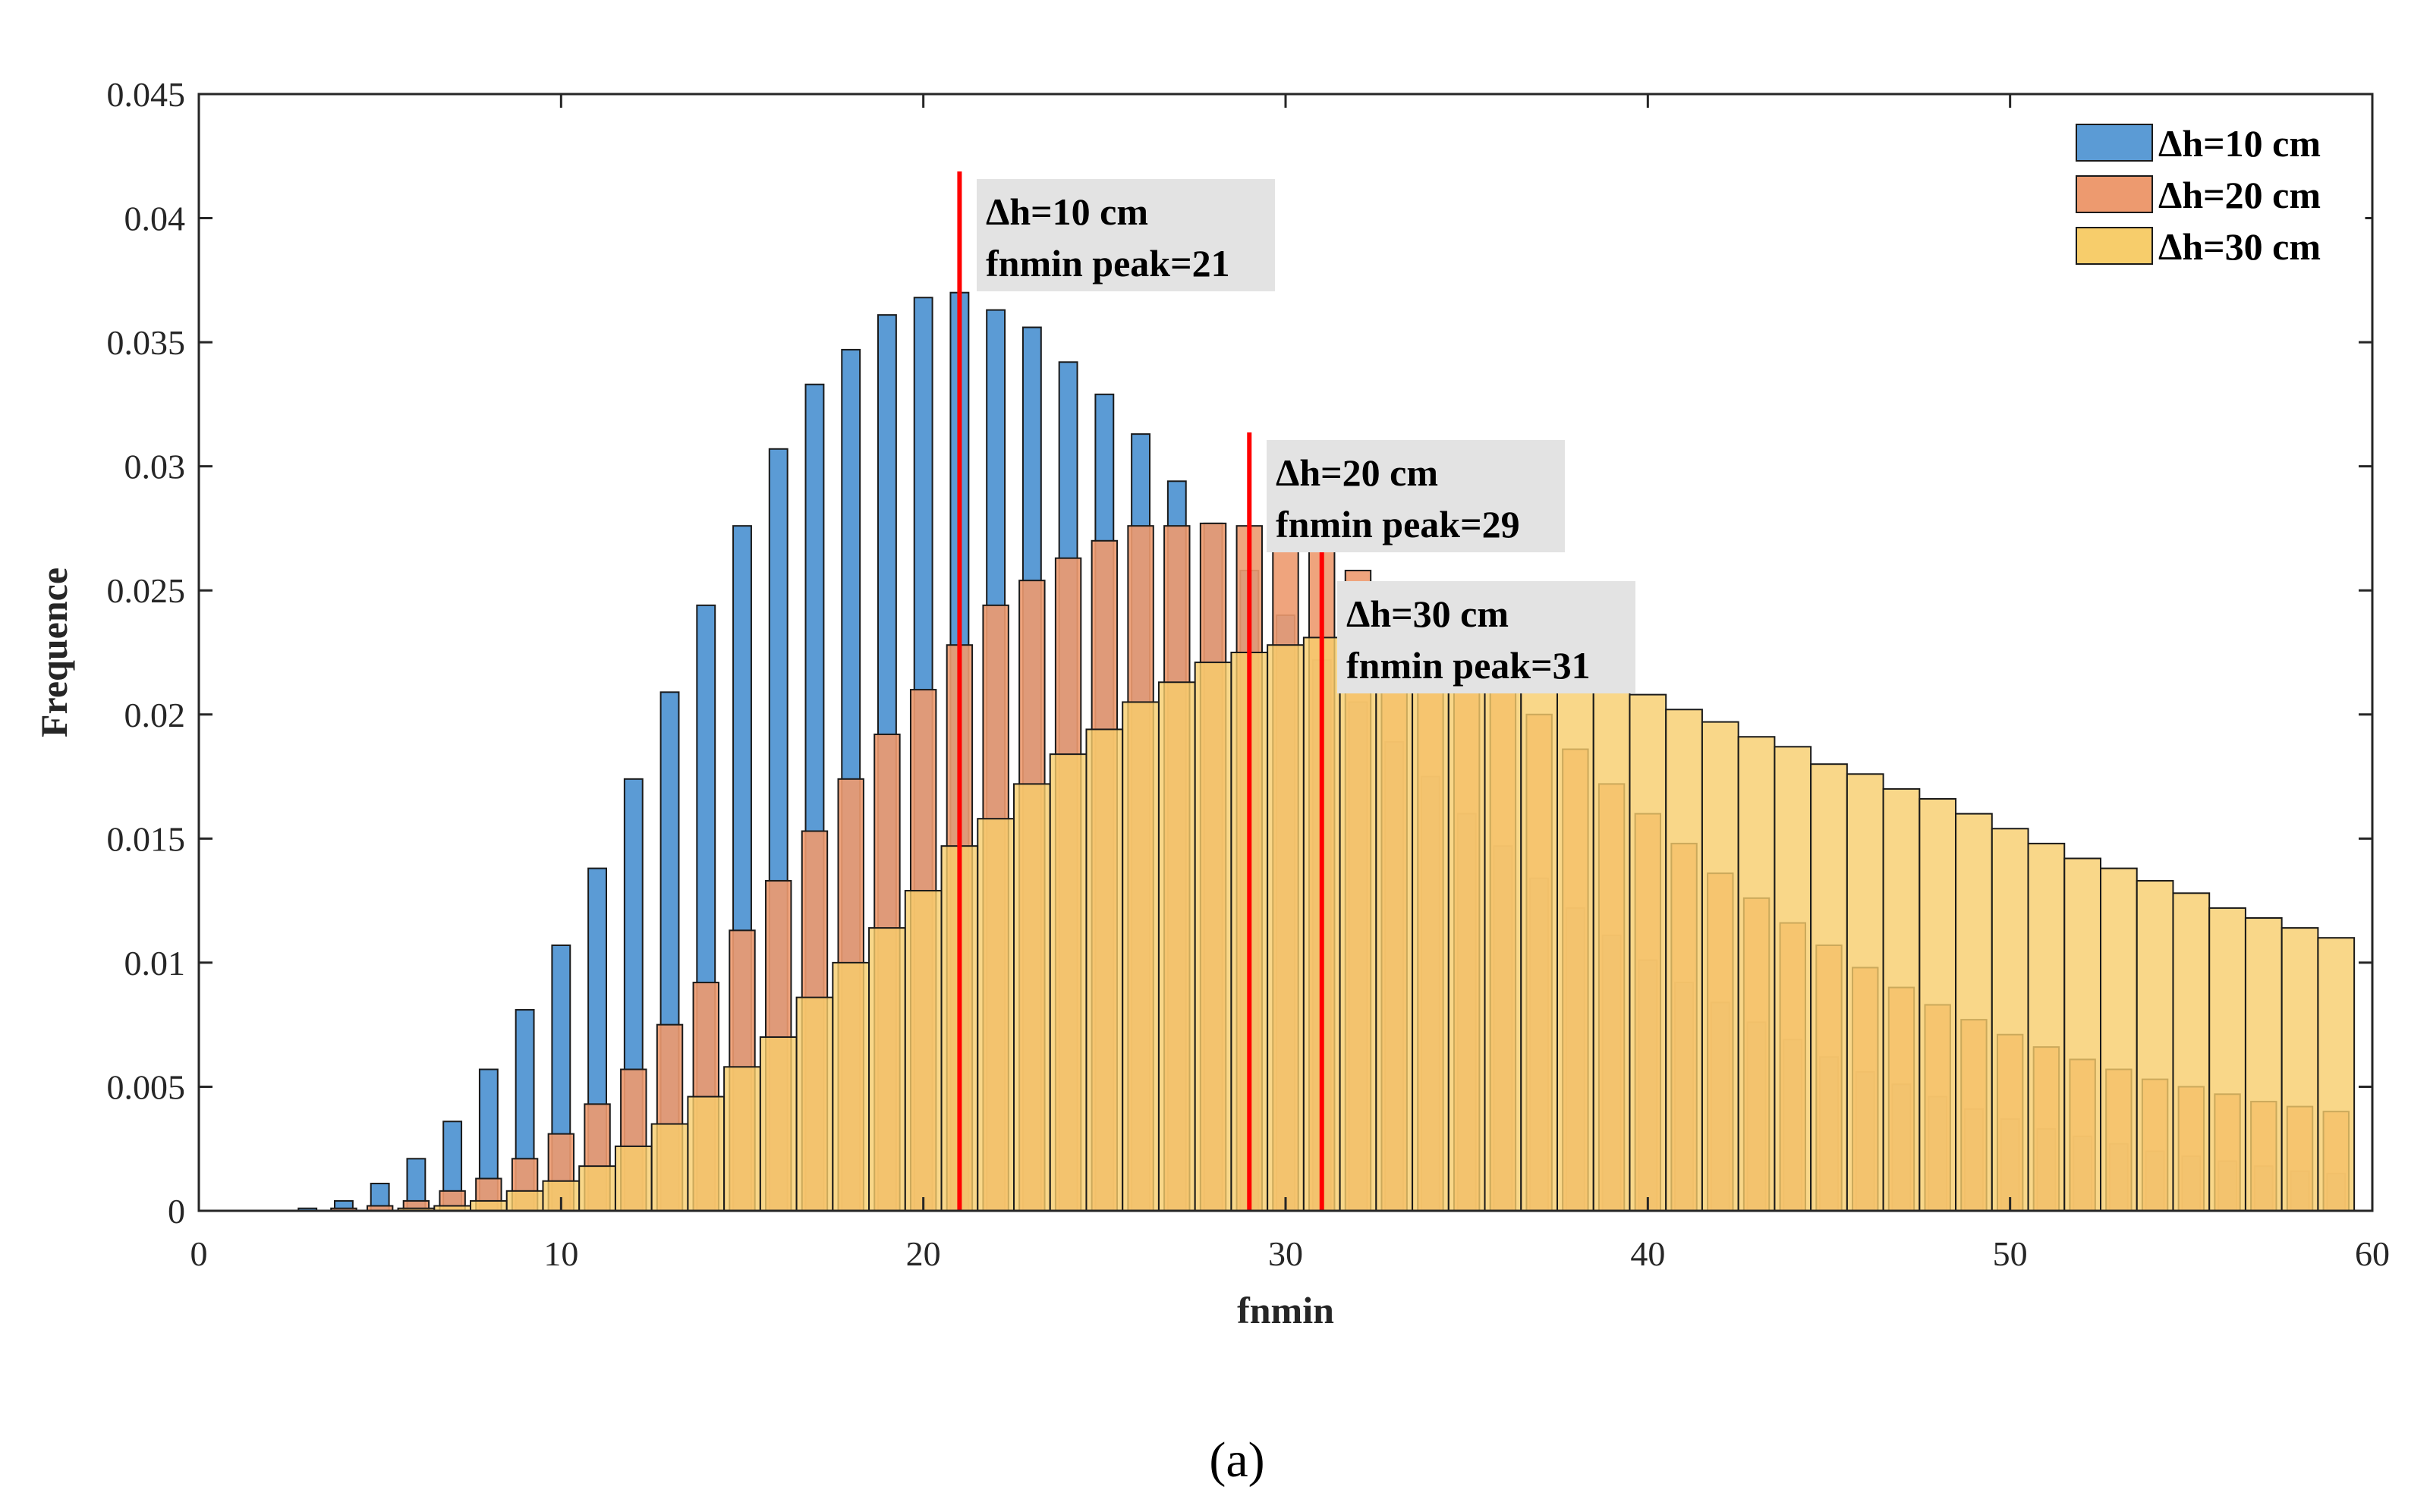 The width and height of the screenshot is (2430, 1512). Describe the element at coordinates (814, 1104) in the screenshot. I see `bar-series3-x17` at that location.